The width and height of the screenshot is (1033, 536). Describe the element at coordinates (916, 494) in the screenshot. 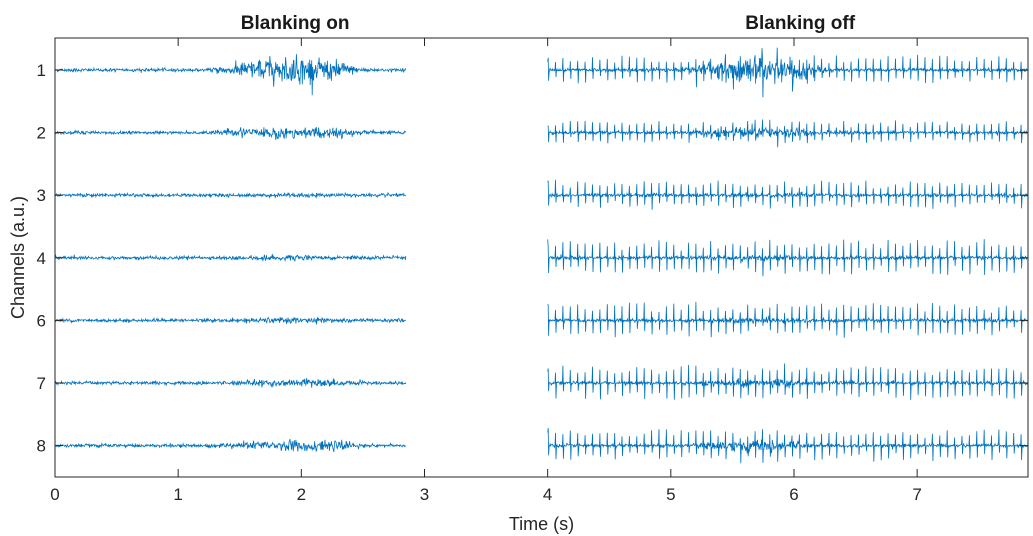

I see `x-tick-label-7: 7` at that location.